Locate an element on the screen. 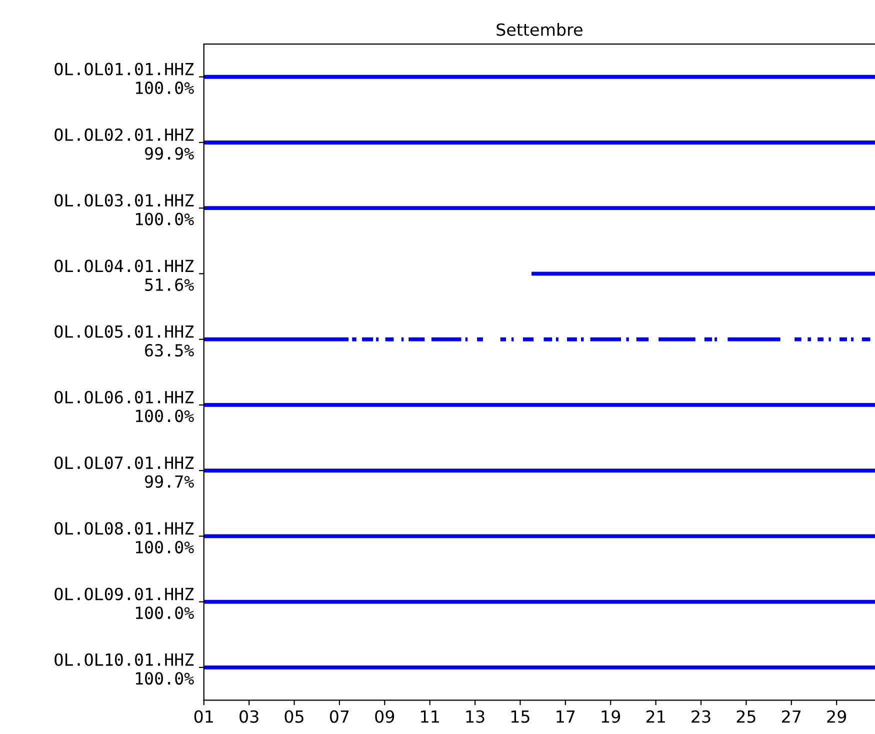 Image resolution: width=875 pixels, height=734 pixels. y-tick-label: OL.OL09.01.HHZ 100.0% is located at coordinates (124, 604).